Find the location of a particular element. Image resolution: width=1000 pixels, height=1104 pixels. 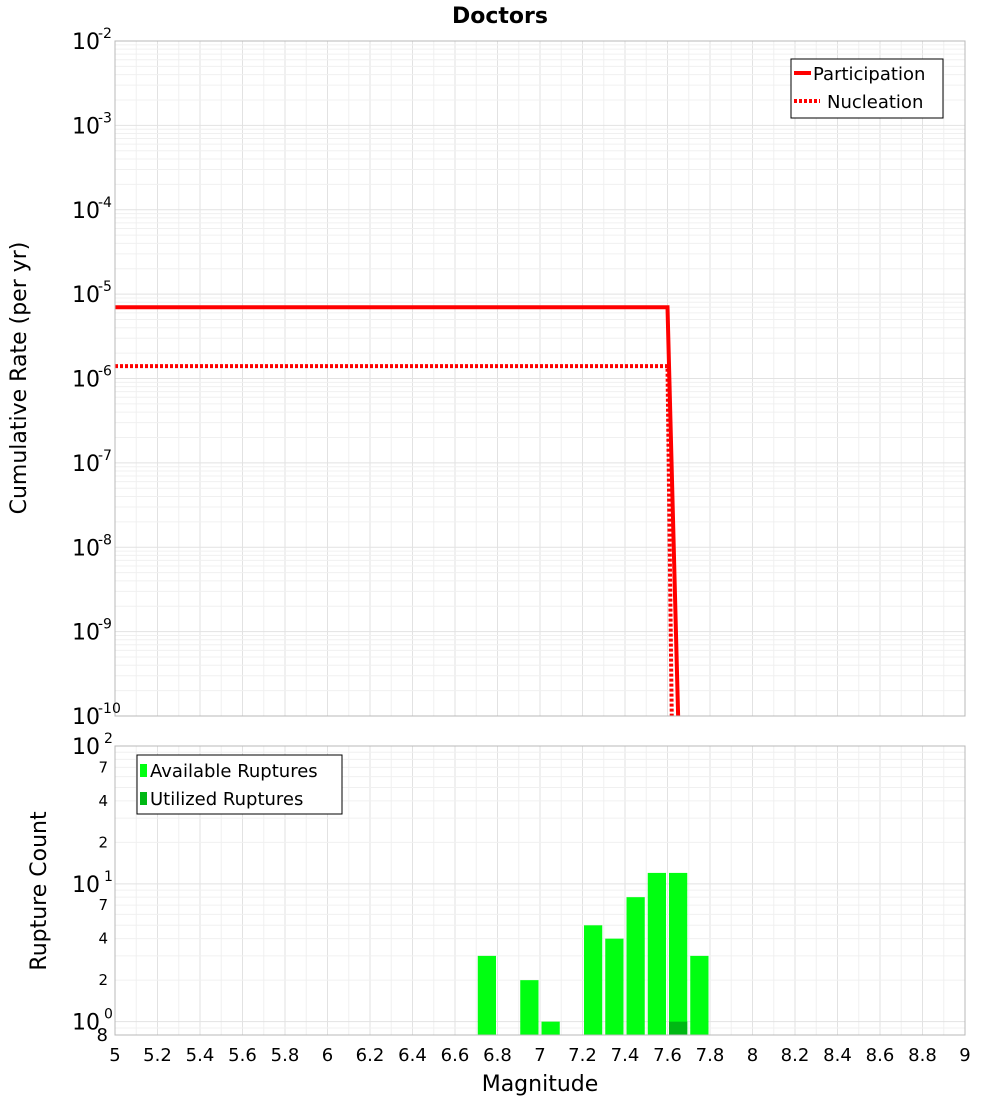

count-y-tick-exponent: 2 is located at coordinates (108, 739).